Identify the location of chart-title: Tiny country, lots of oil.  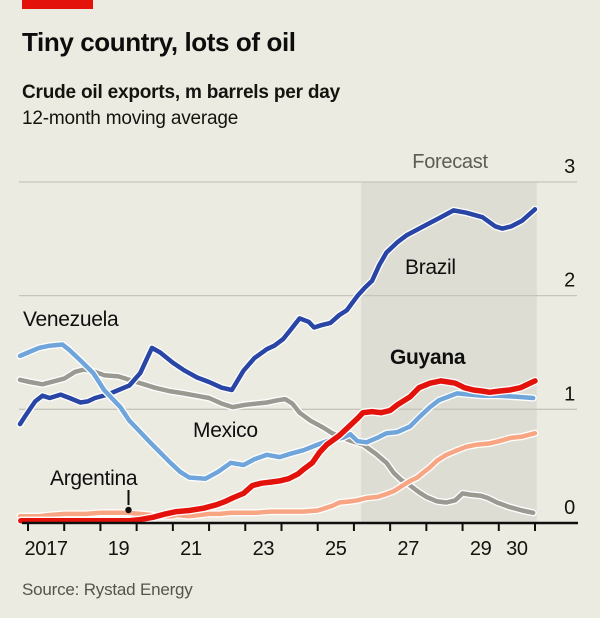
(159, 42).